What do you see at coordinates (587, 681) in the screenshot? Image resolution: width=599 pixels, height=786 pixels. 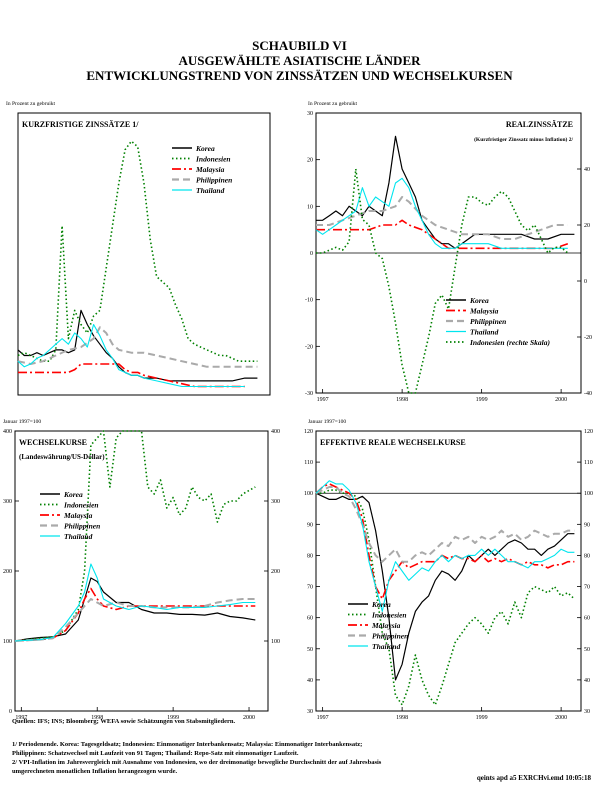 I see `y-tick-right-label: 40` at bounding box center [587, 681].